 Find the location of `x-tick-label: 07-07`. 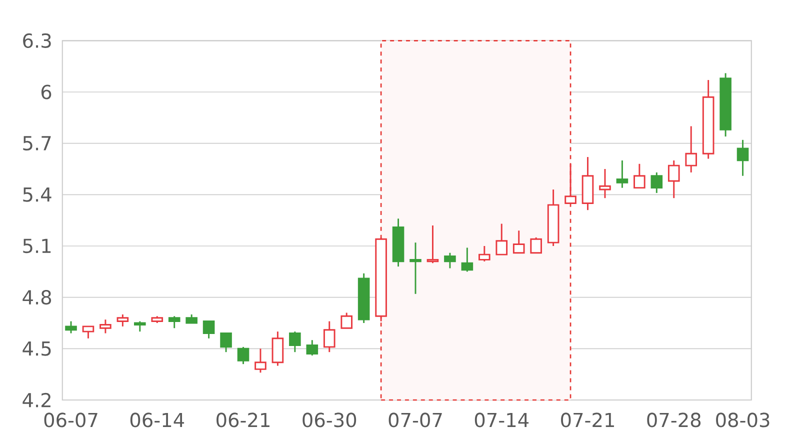

x-tick-label: 07-07 is located at coordinates (415, 420).